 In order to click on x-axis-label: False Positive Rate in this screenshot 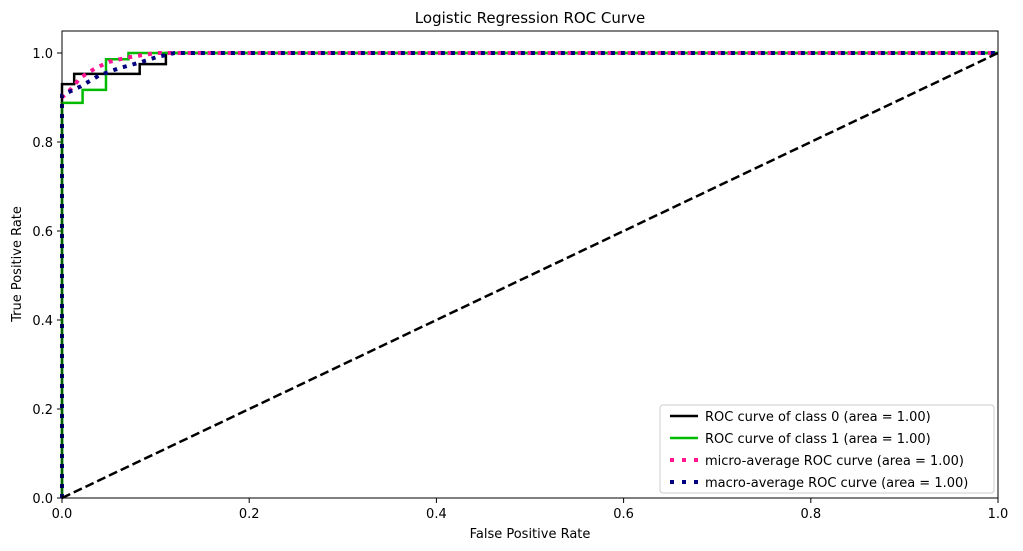, I will do `click(530, 534)`.